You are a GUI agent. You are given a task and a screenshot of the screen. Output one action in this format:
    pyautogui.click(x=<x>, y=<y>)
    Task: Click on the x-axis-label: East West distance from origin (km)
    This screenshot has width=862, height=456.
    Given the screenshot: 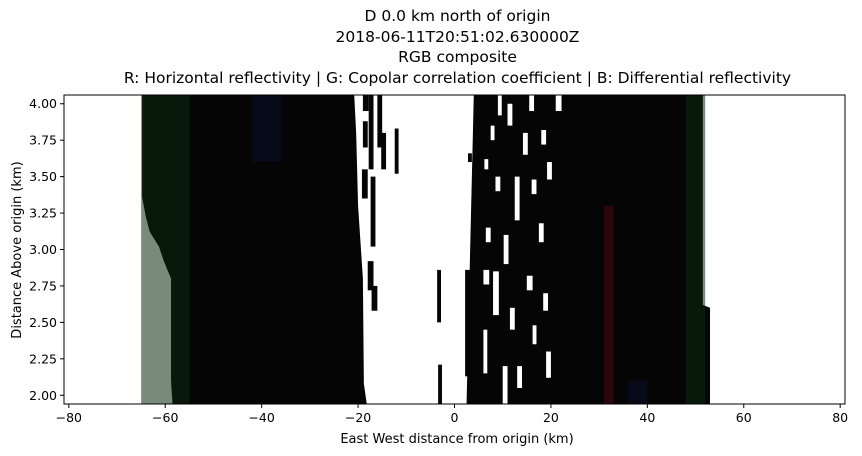 What is the action you would take?
    pyautogui.click(x=456, y=439)
    